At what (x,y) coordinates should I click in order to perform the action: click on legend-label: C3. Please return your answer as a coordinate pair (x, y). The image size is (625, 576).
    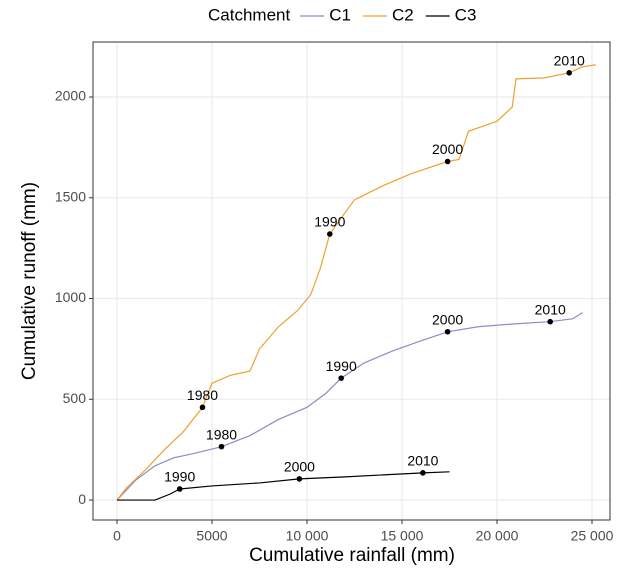
    Looking at the image, I should click on (466, 14).